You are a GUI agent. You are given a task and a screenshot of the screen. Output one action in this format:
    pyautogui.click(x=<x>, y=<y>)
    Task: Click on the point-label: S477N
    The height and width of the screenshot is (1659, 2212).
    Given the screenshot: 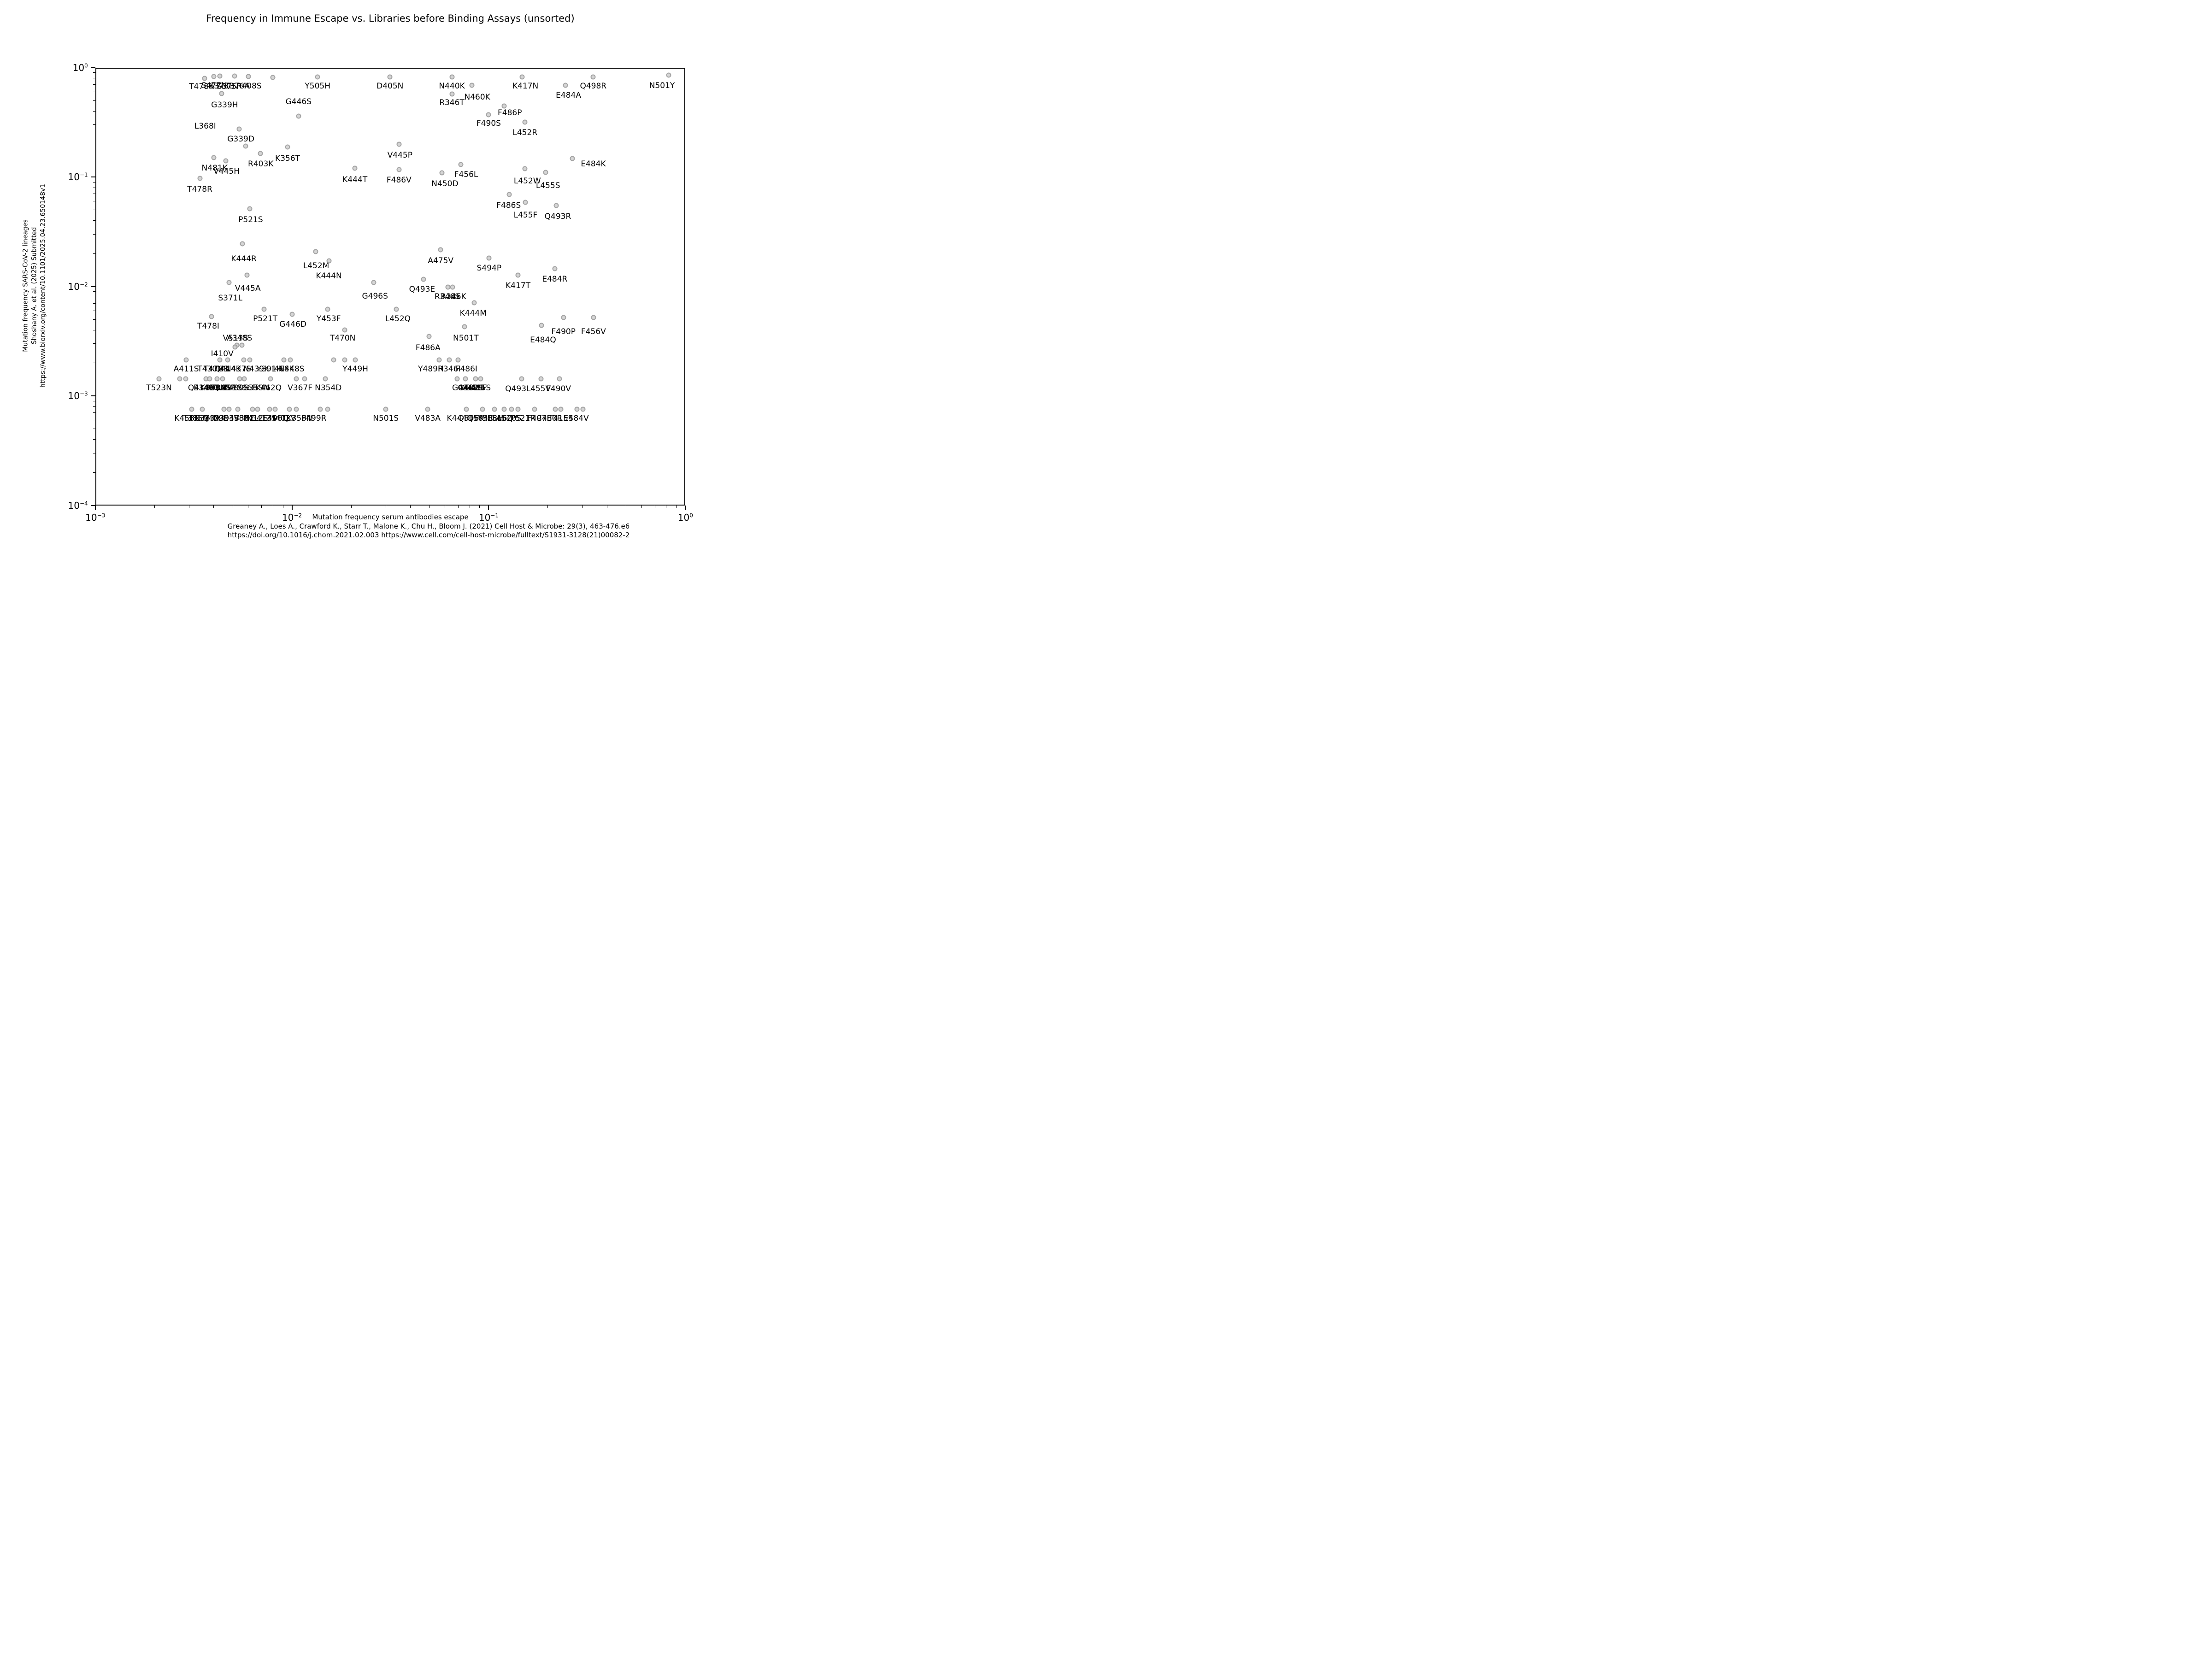 What is the action you would take?
    pyautogui.click(x=214, y=85)
    